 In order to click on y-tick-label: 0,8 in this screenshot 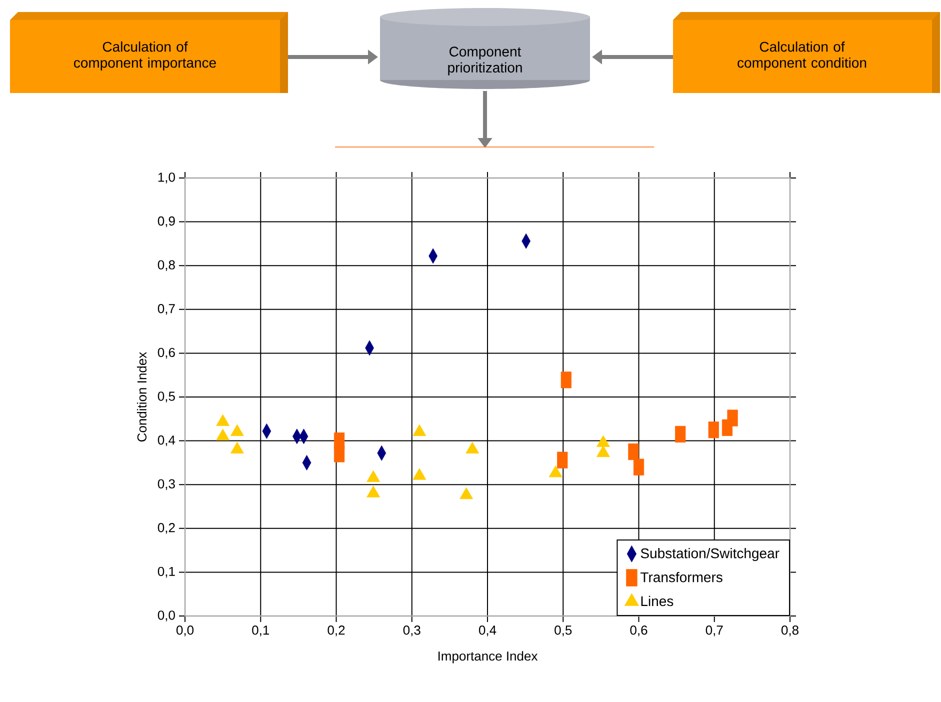, I will do `click(166, 265)`.